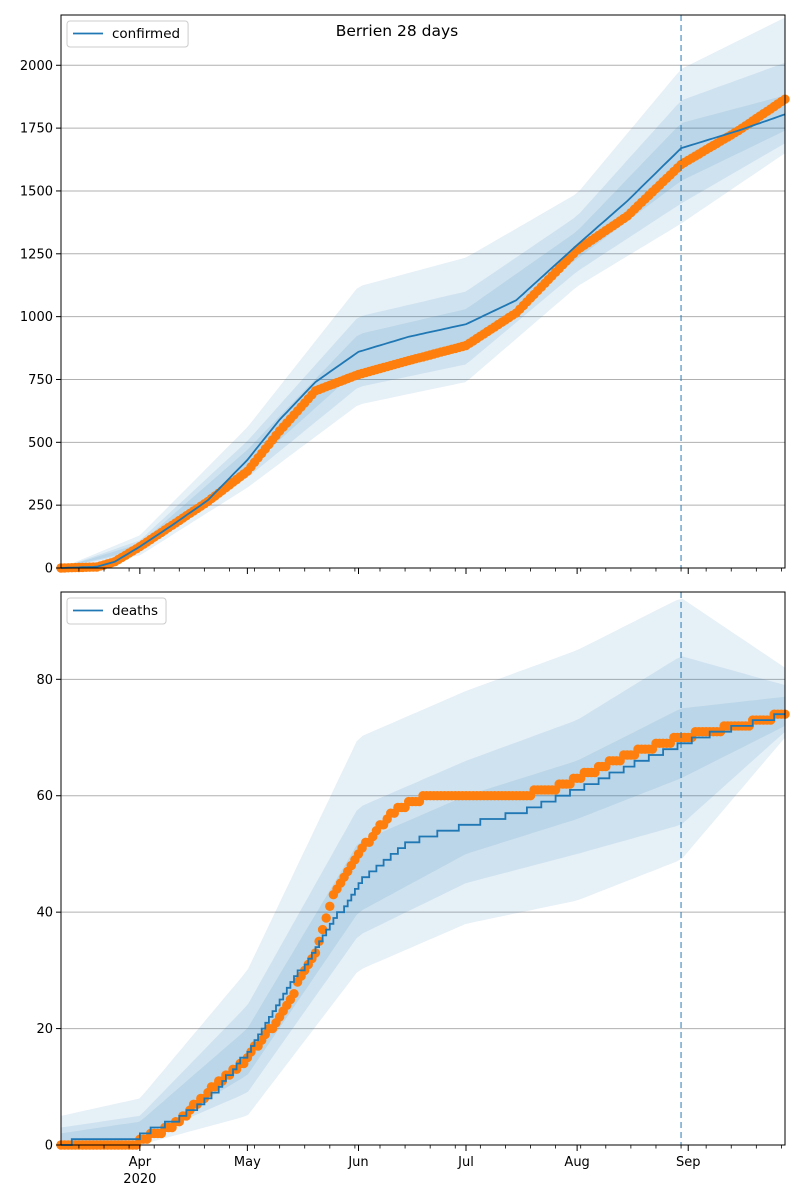  I want to click on confirmed-legend: confirmed, so click(127, 34).